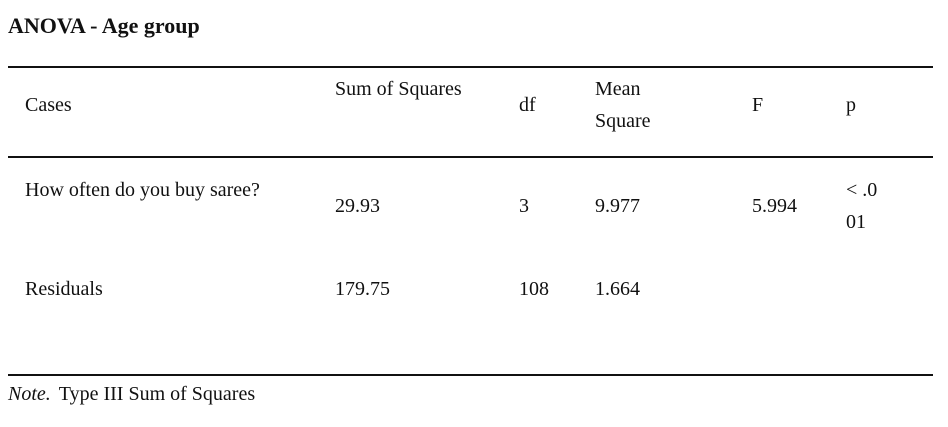 The width and height of the screenshot is (948, 427). What do you see at coordinates (851, 105) in the screenshot?
I see `header-p: p` at bounding box center [851, 105].